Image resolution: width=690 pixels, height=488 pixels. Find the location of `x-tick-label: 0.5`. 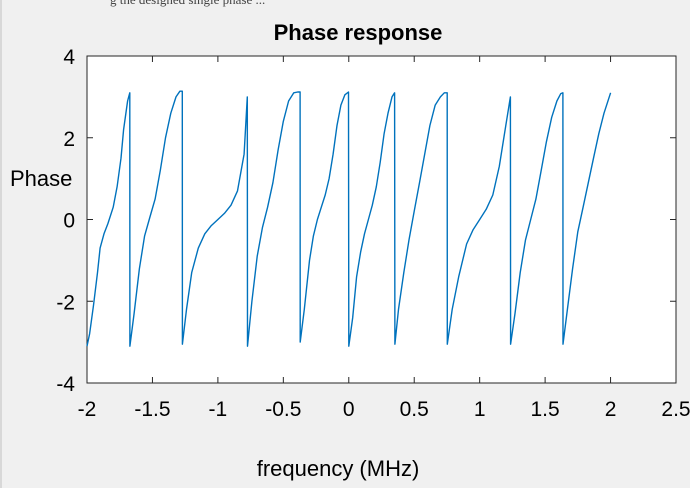

x-tick-label: 0.5 is located at coordinates (414, 409).